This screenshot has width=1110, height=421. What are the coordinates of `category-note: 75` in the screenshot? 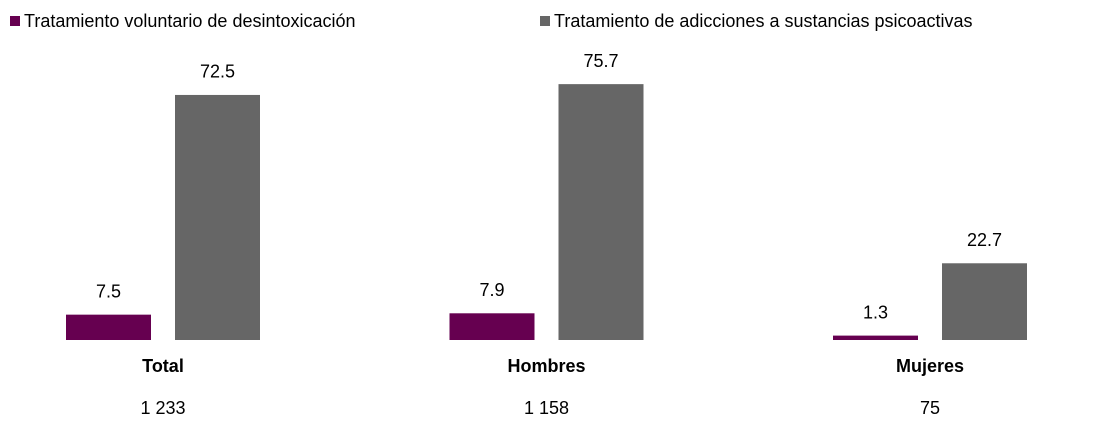 It's located at (930, 408).